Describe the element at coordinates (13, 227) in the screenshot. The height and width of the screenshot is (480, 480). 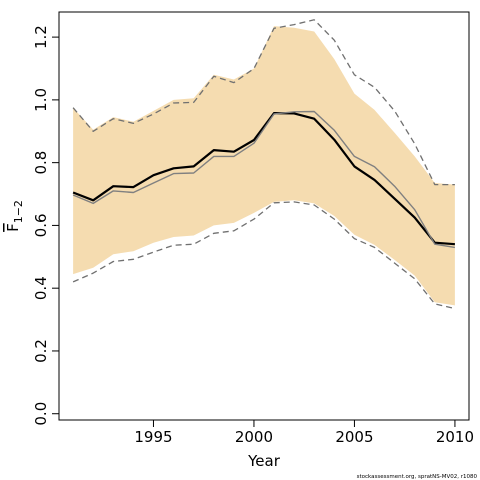
I see `y-axis-title-main: F` at that location.